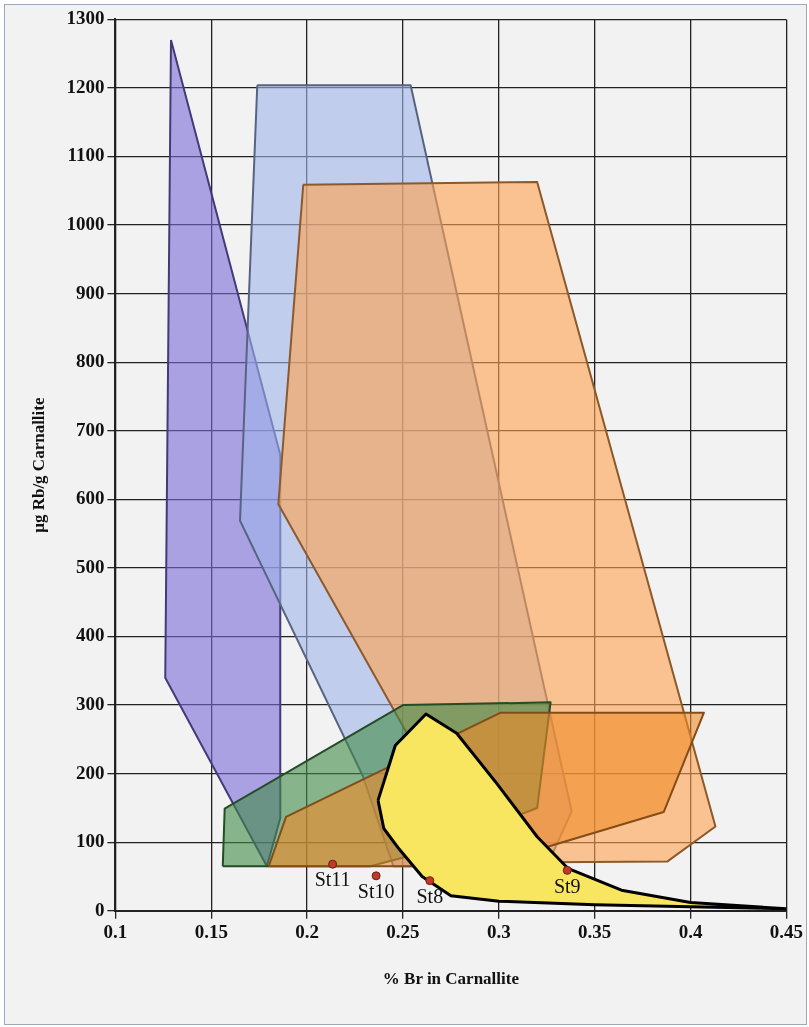 This screenshot has width=809, height=1027. What do you see at coordinates (90, 498) in the screenshot?
I see `y-tick-label: 600` at bounding box center [90, 498].